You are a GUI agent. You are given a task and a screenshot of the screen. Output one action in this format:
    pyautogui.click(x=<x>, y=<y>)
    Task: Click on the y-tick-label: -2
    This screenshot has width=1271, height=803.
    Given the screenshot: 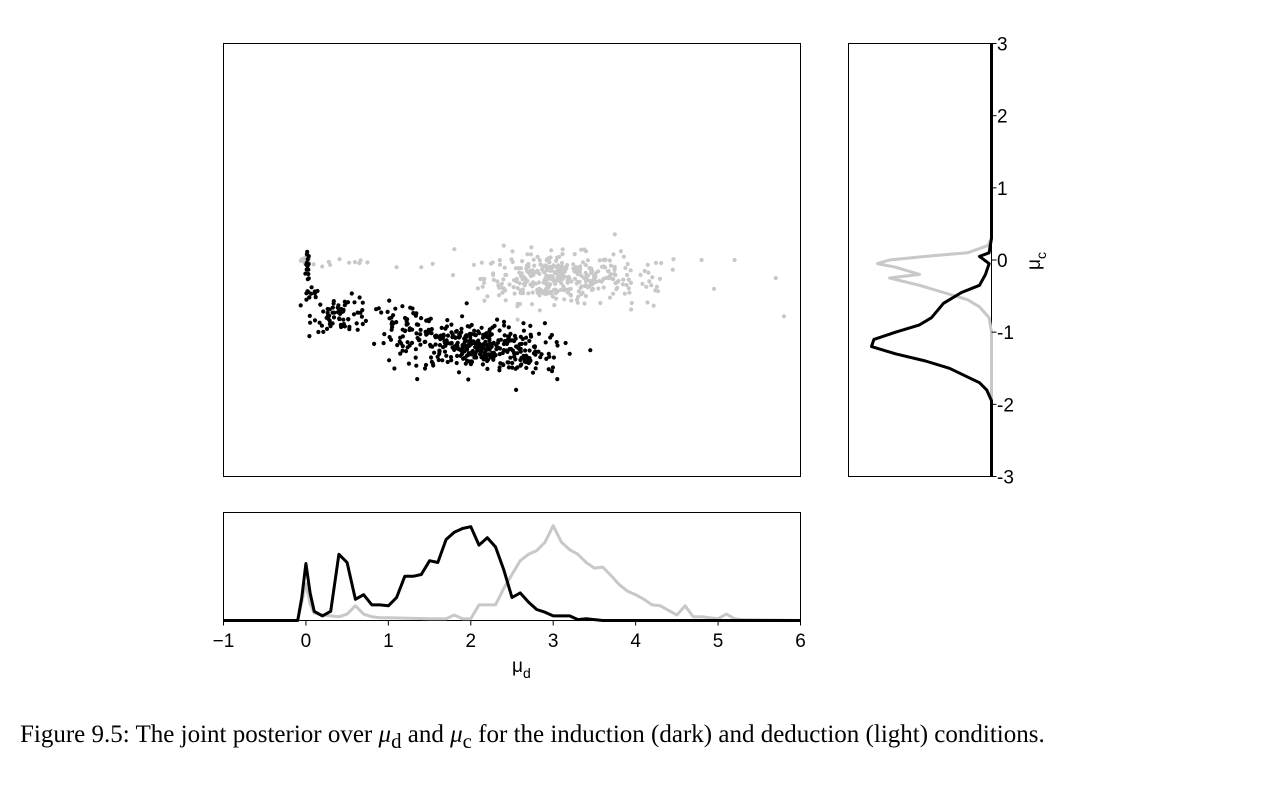 What is the action you would take?
    pyautogui.click(x=1005, y=405)
    